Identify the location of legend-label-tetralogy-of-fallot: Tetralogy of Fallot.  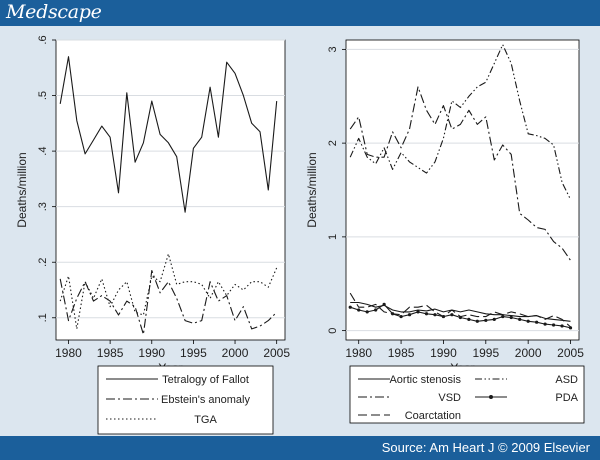
(205, 380).